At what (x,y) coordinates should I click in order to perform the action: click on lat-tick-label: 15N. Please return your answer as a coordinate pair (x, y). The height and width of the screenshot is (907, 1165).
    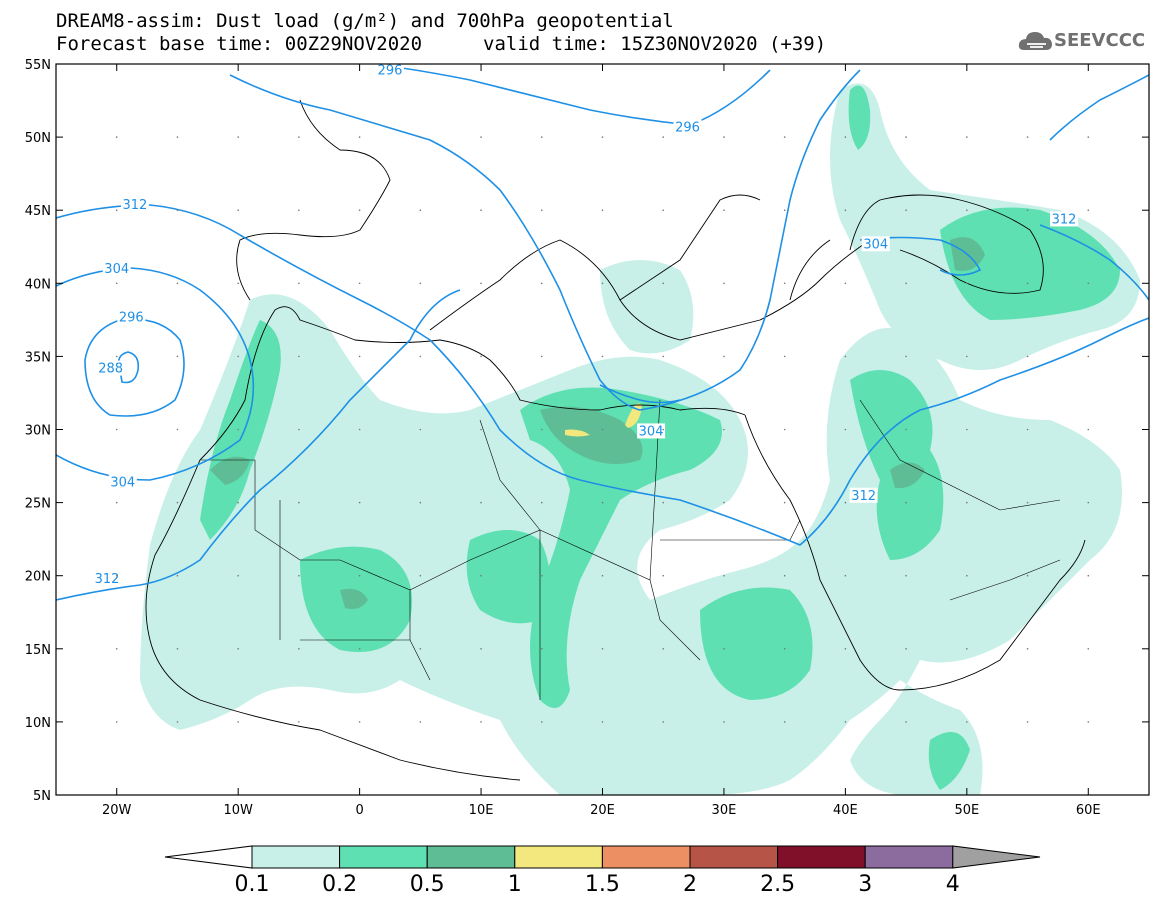
    Looking at the image, I should click on (38, 650).